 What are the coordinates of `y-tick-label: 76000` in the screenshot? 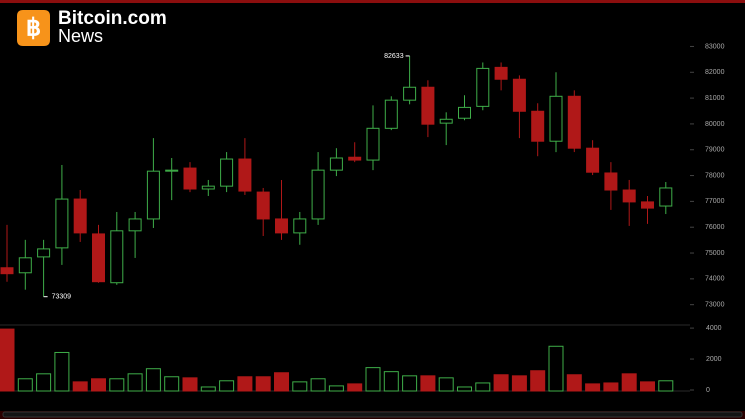 It's located at (715, 227).